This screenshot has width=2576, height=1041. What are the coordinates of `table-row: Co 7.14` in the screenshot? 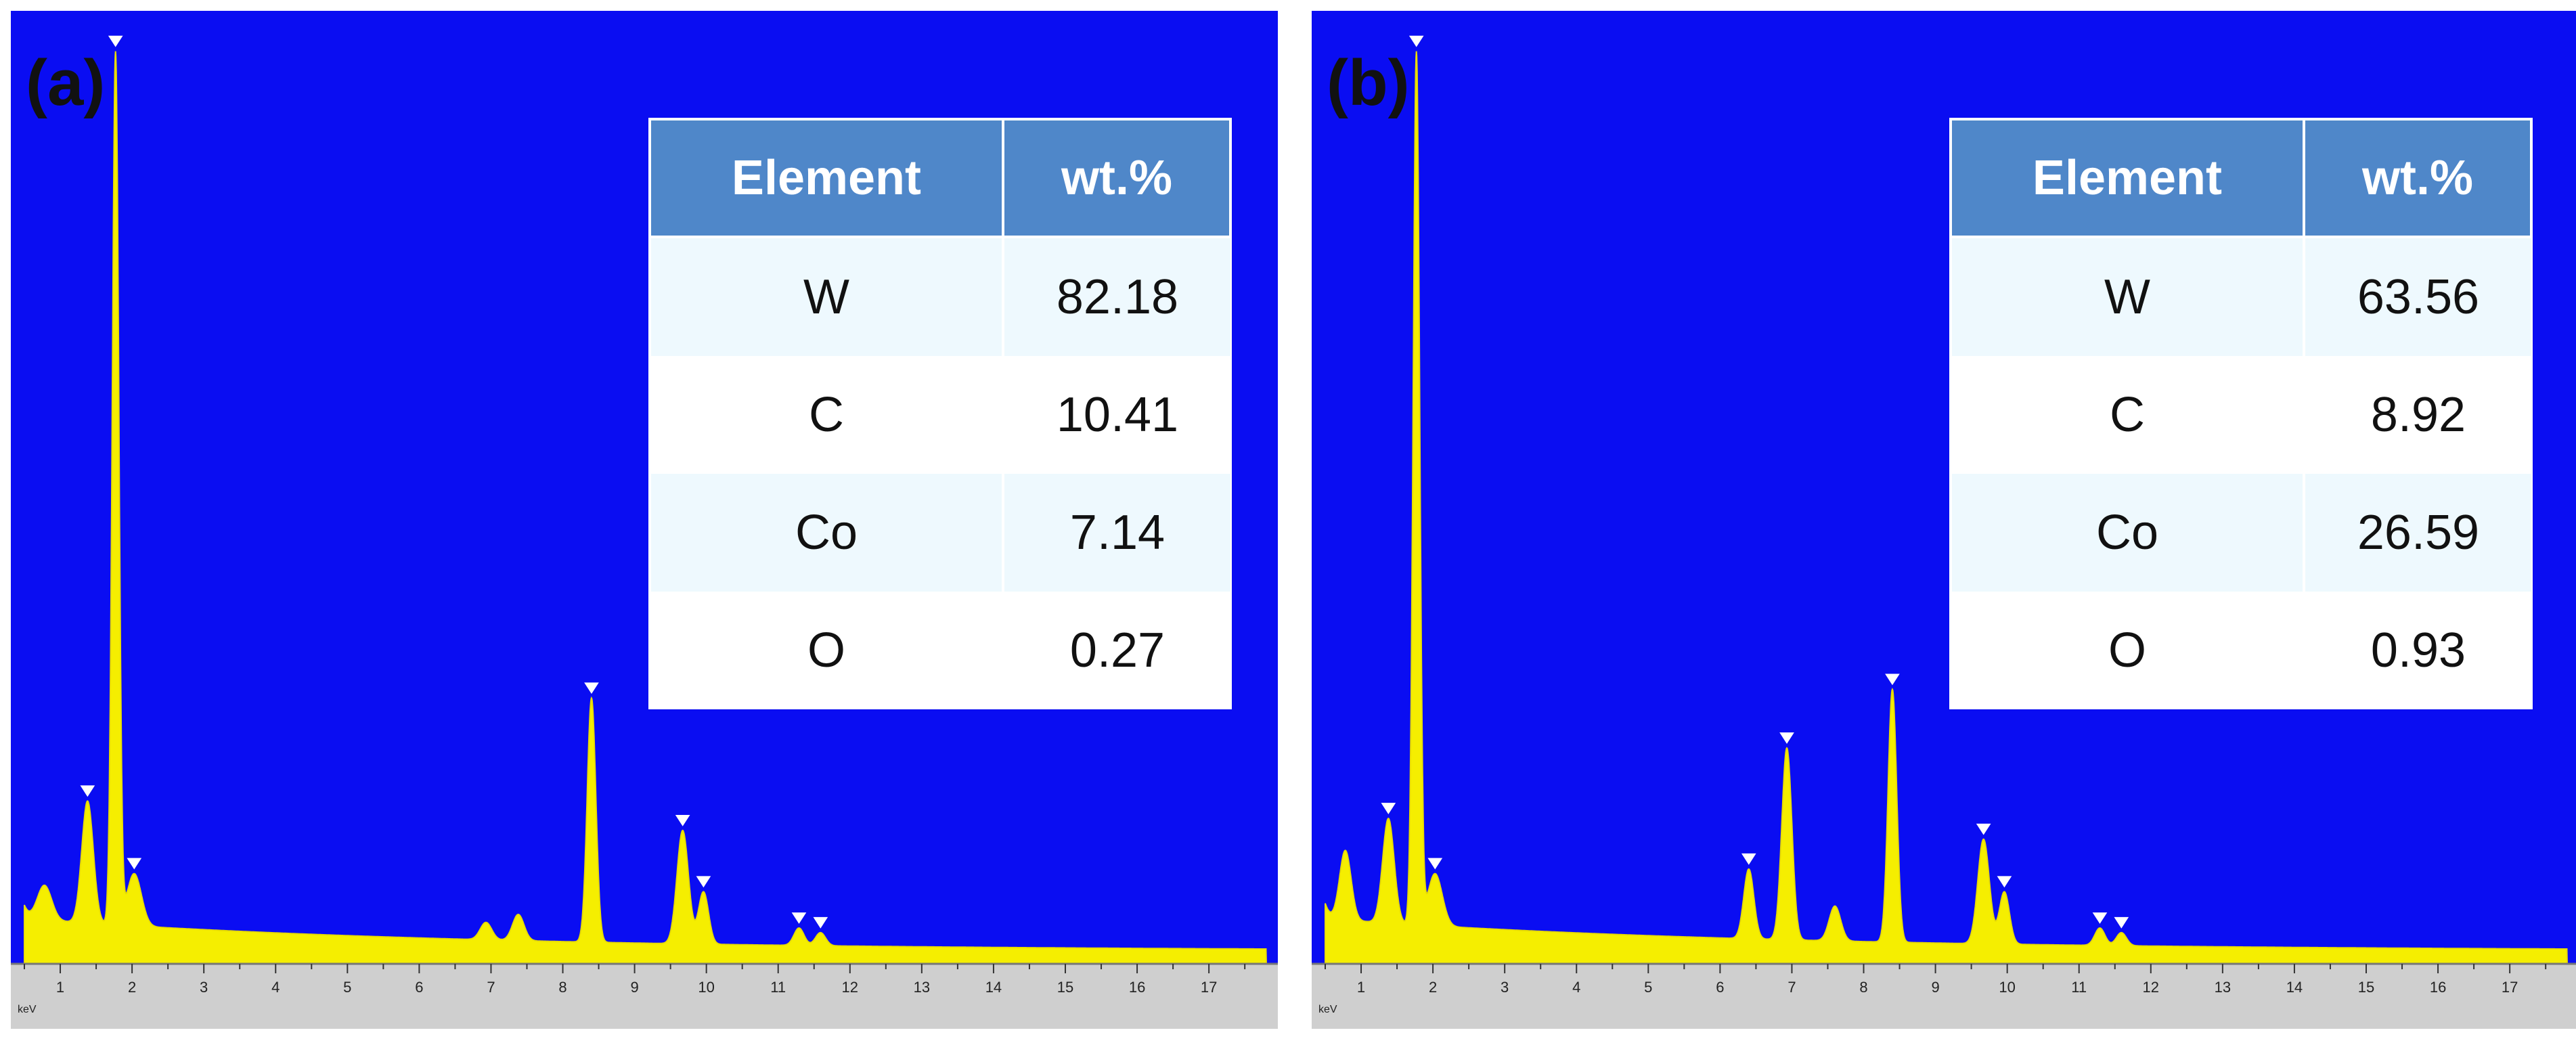 It's located at (939, 533).